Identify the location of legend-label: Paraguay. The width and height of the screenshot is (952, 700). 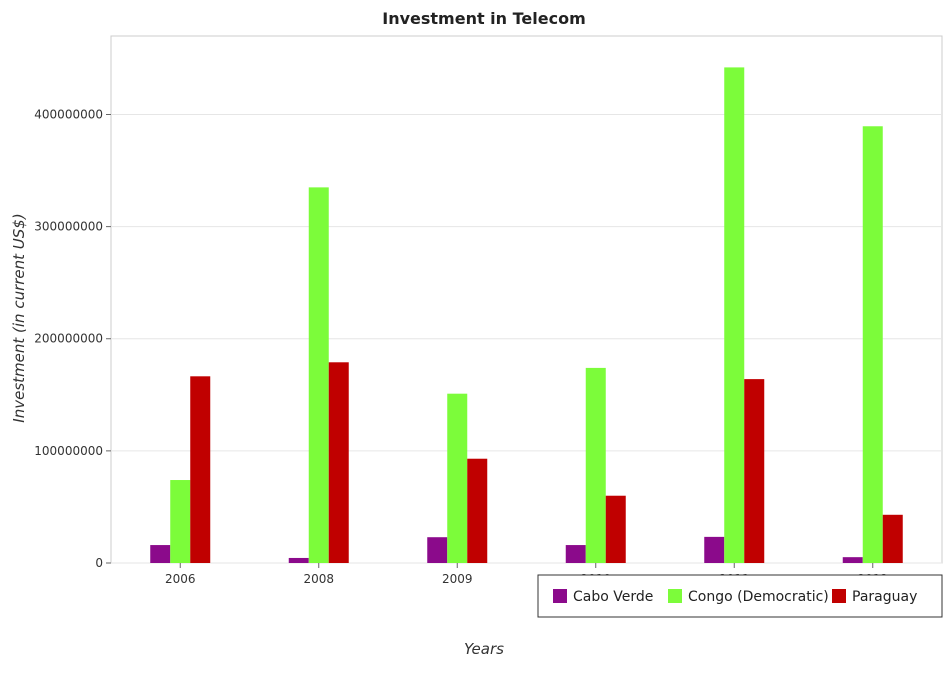
(884, 597).